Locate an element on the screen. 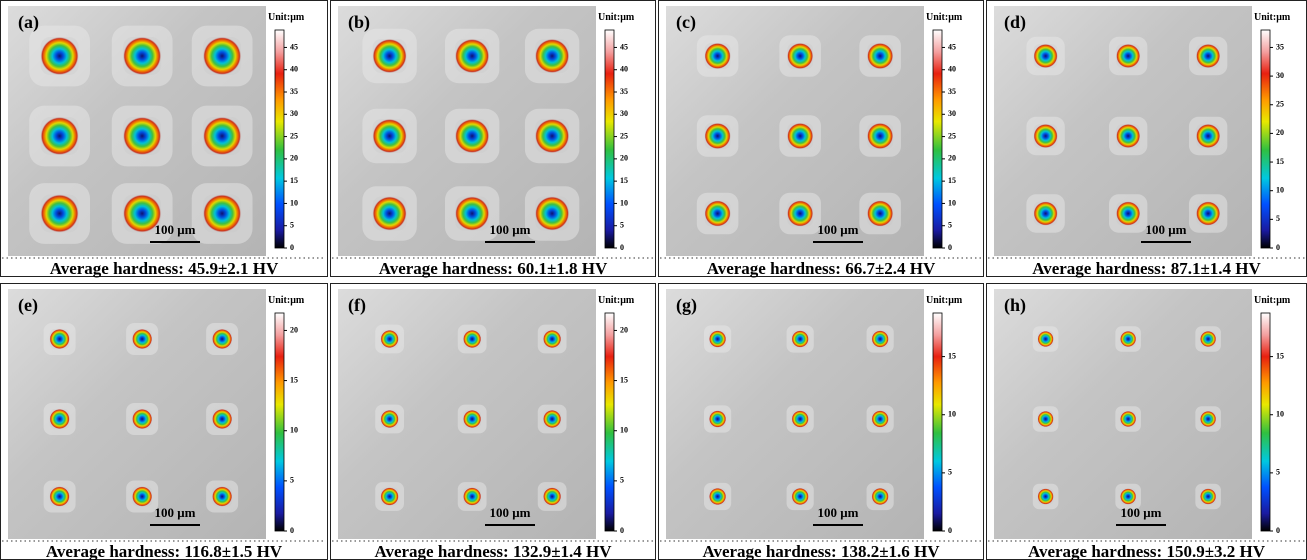 The height and width of the screenshot is (560, 1307). panel-label: (b) is located at coordinates (359, 22).